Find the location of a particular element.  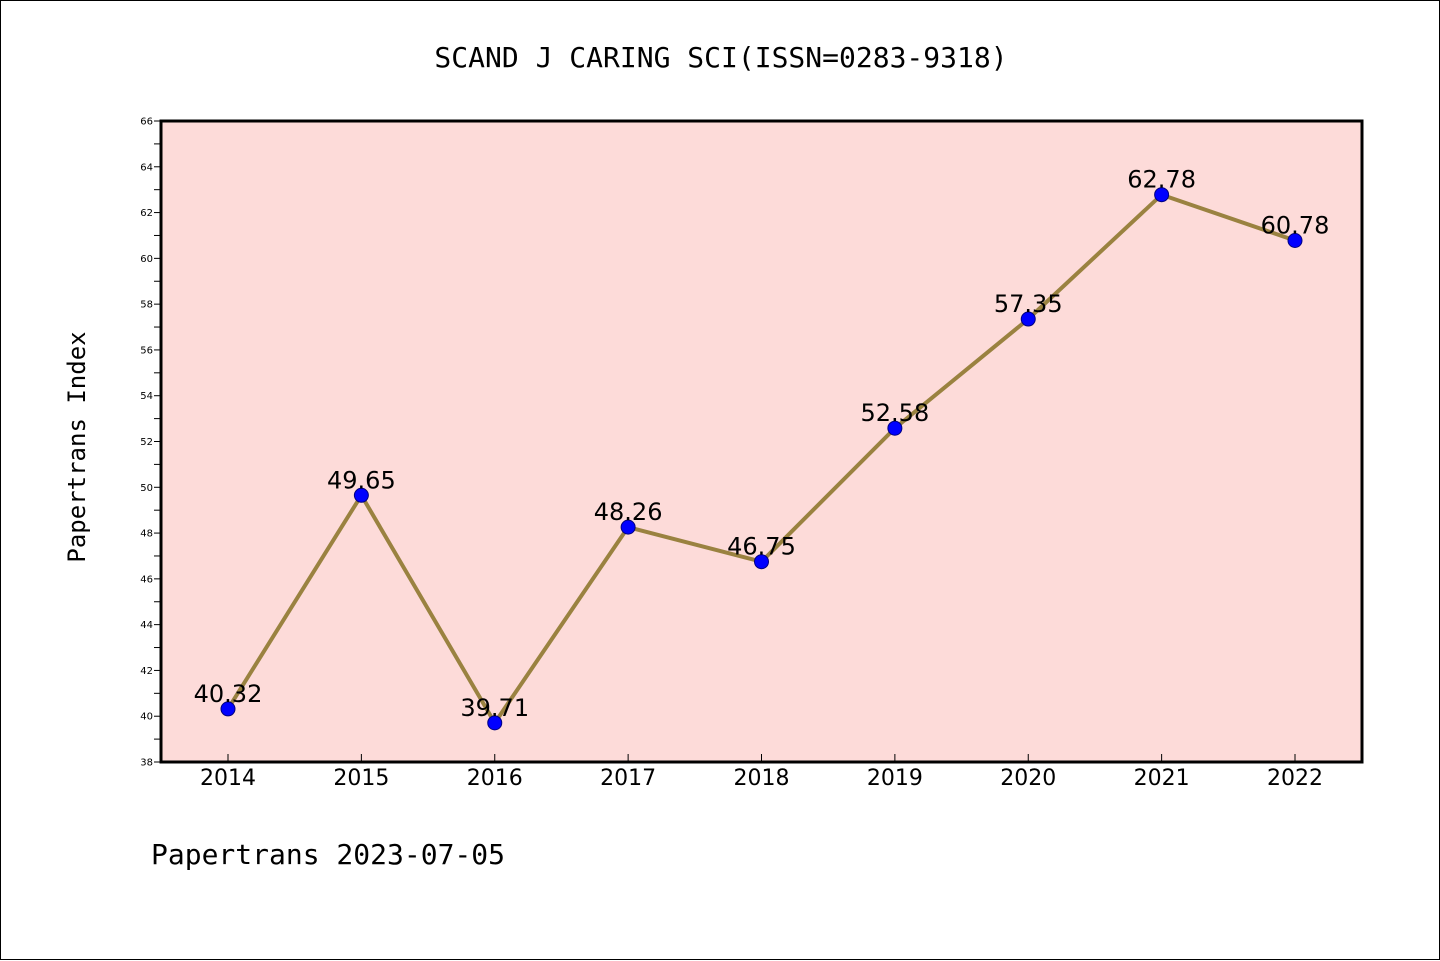

y-tick-label: 60 is located at coordinates (146, 259).